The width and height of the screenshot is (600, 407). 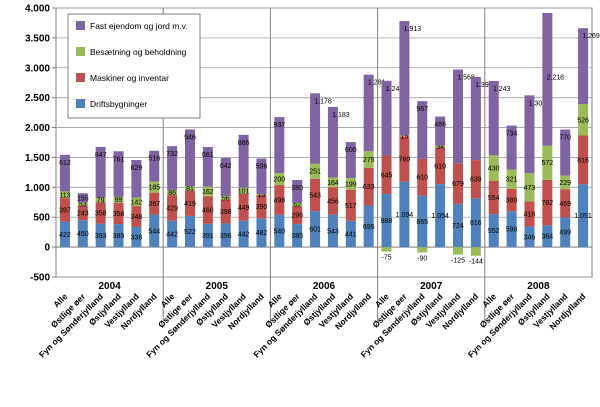 I want to click on legend-box, so click(x=134, y=66).